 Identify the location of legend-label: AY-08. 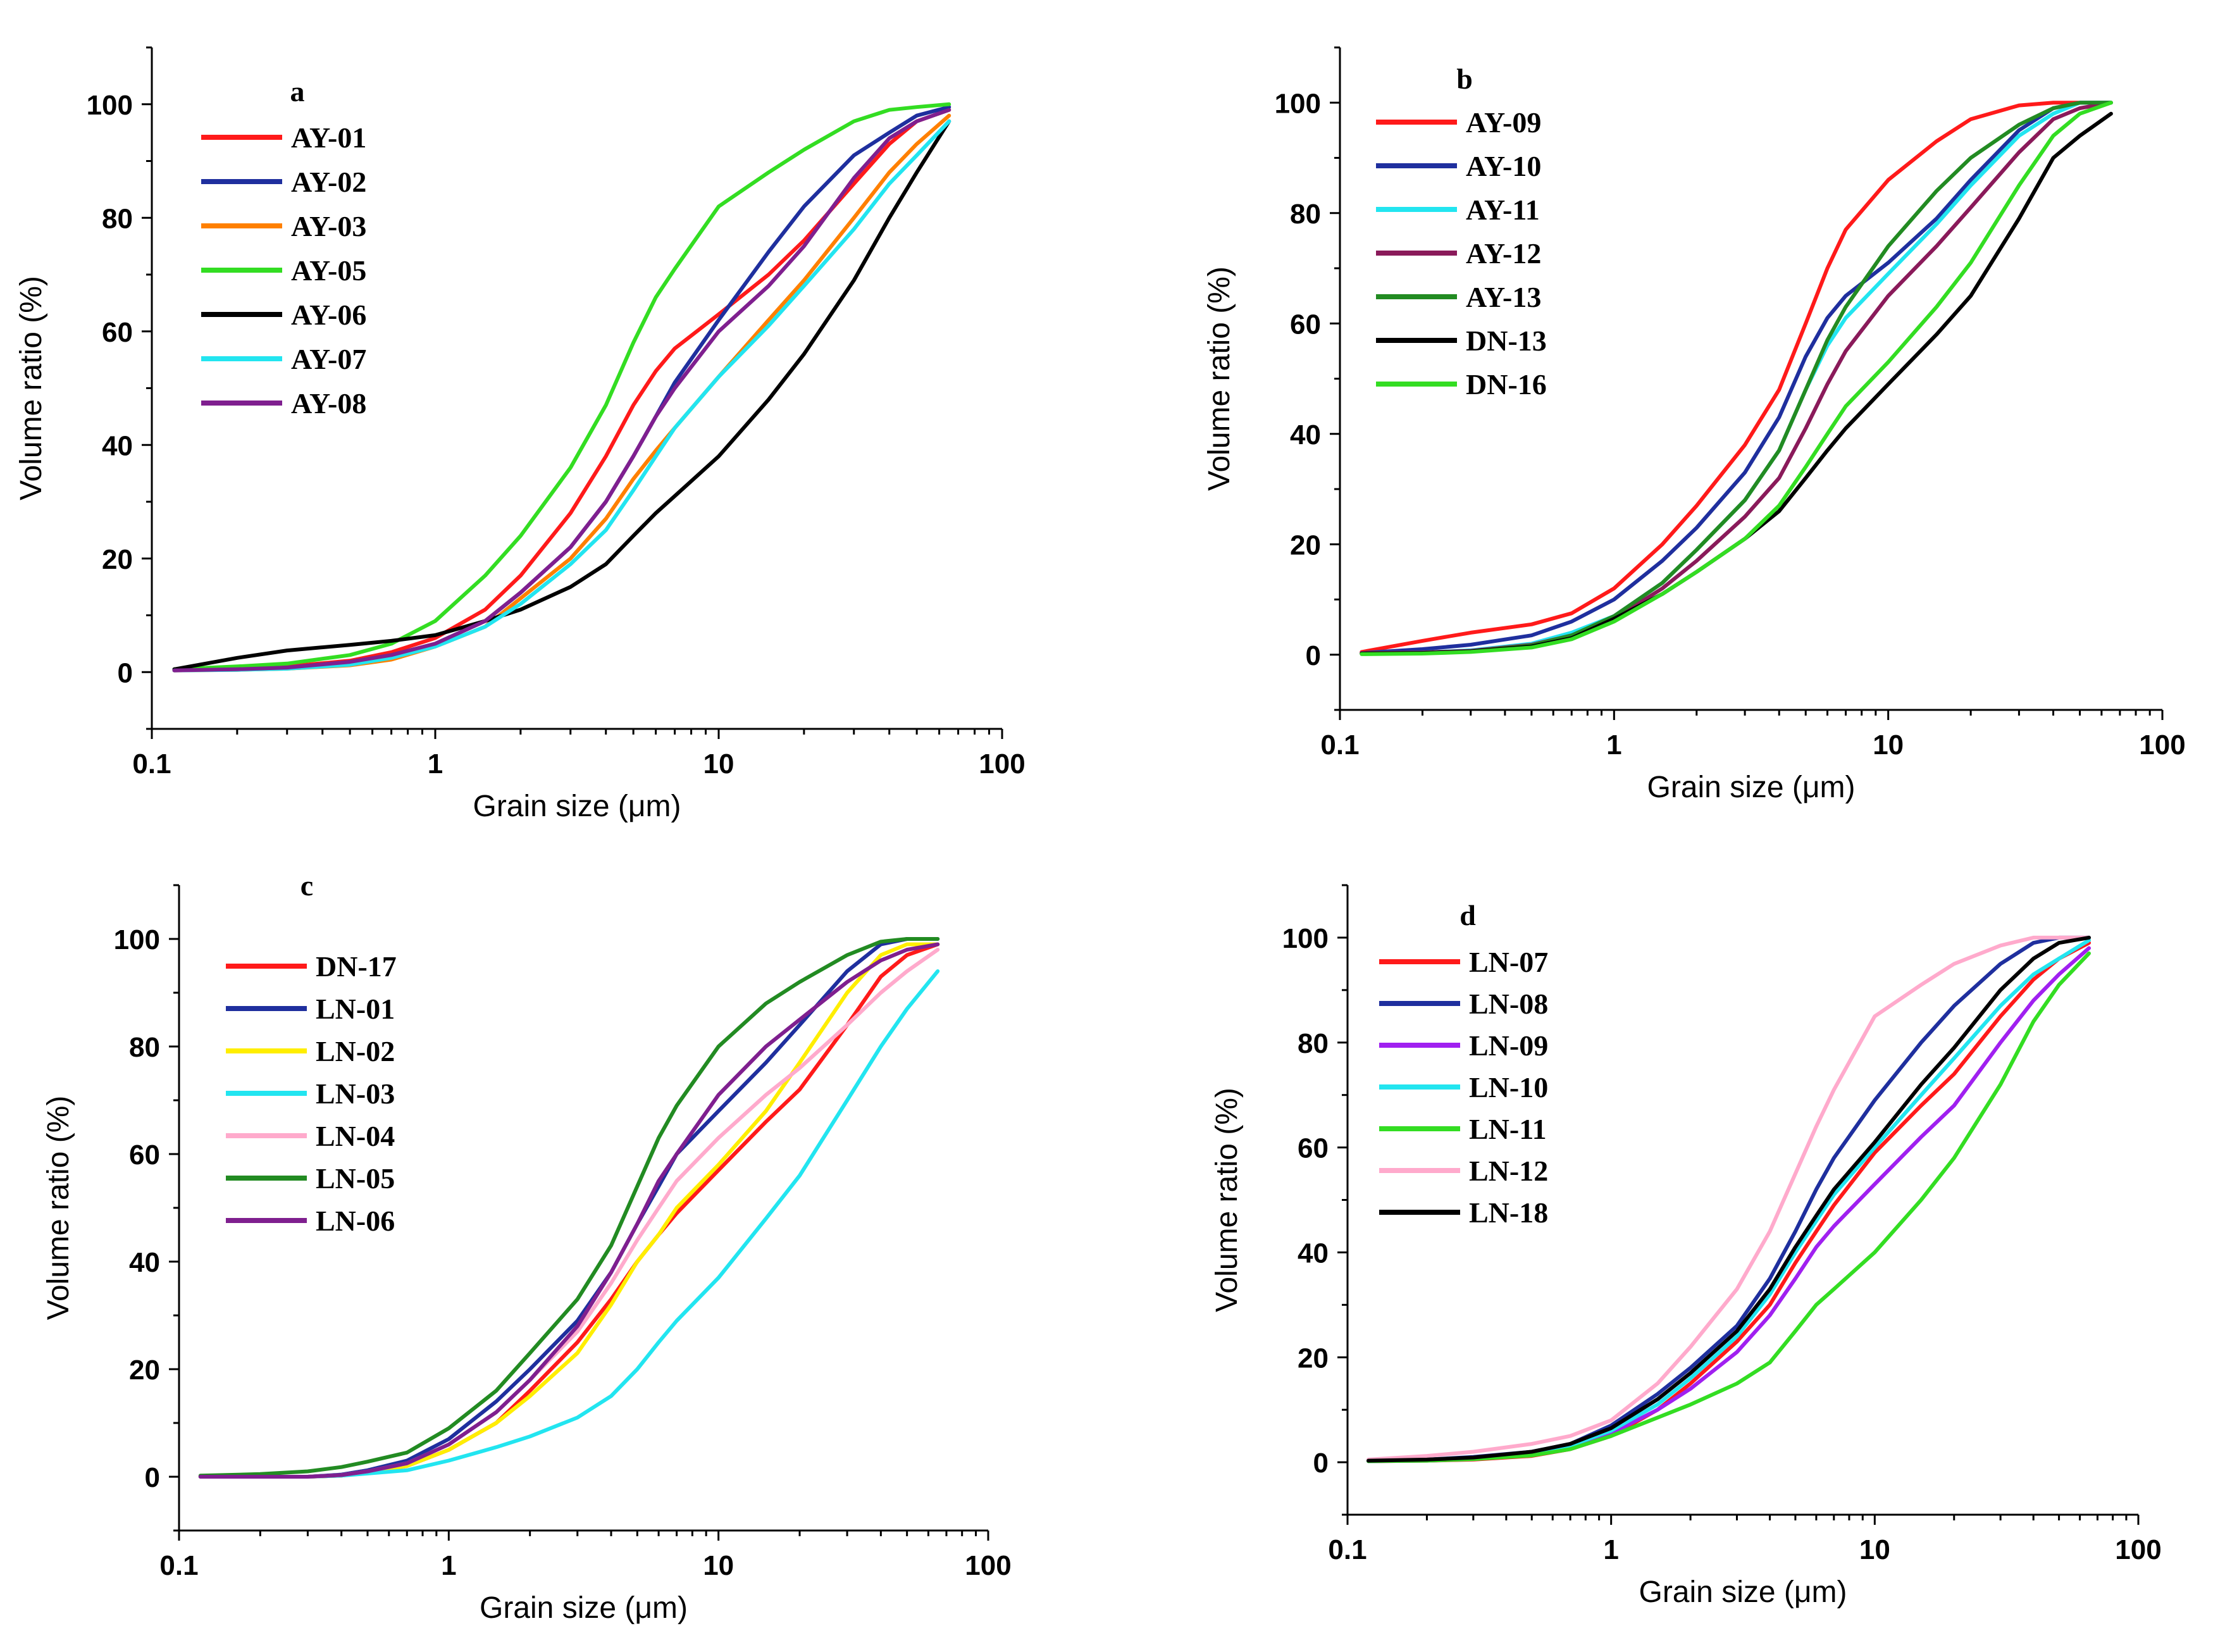
(328, 403).